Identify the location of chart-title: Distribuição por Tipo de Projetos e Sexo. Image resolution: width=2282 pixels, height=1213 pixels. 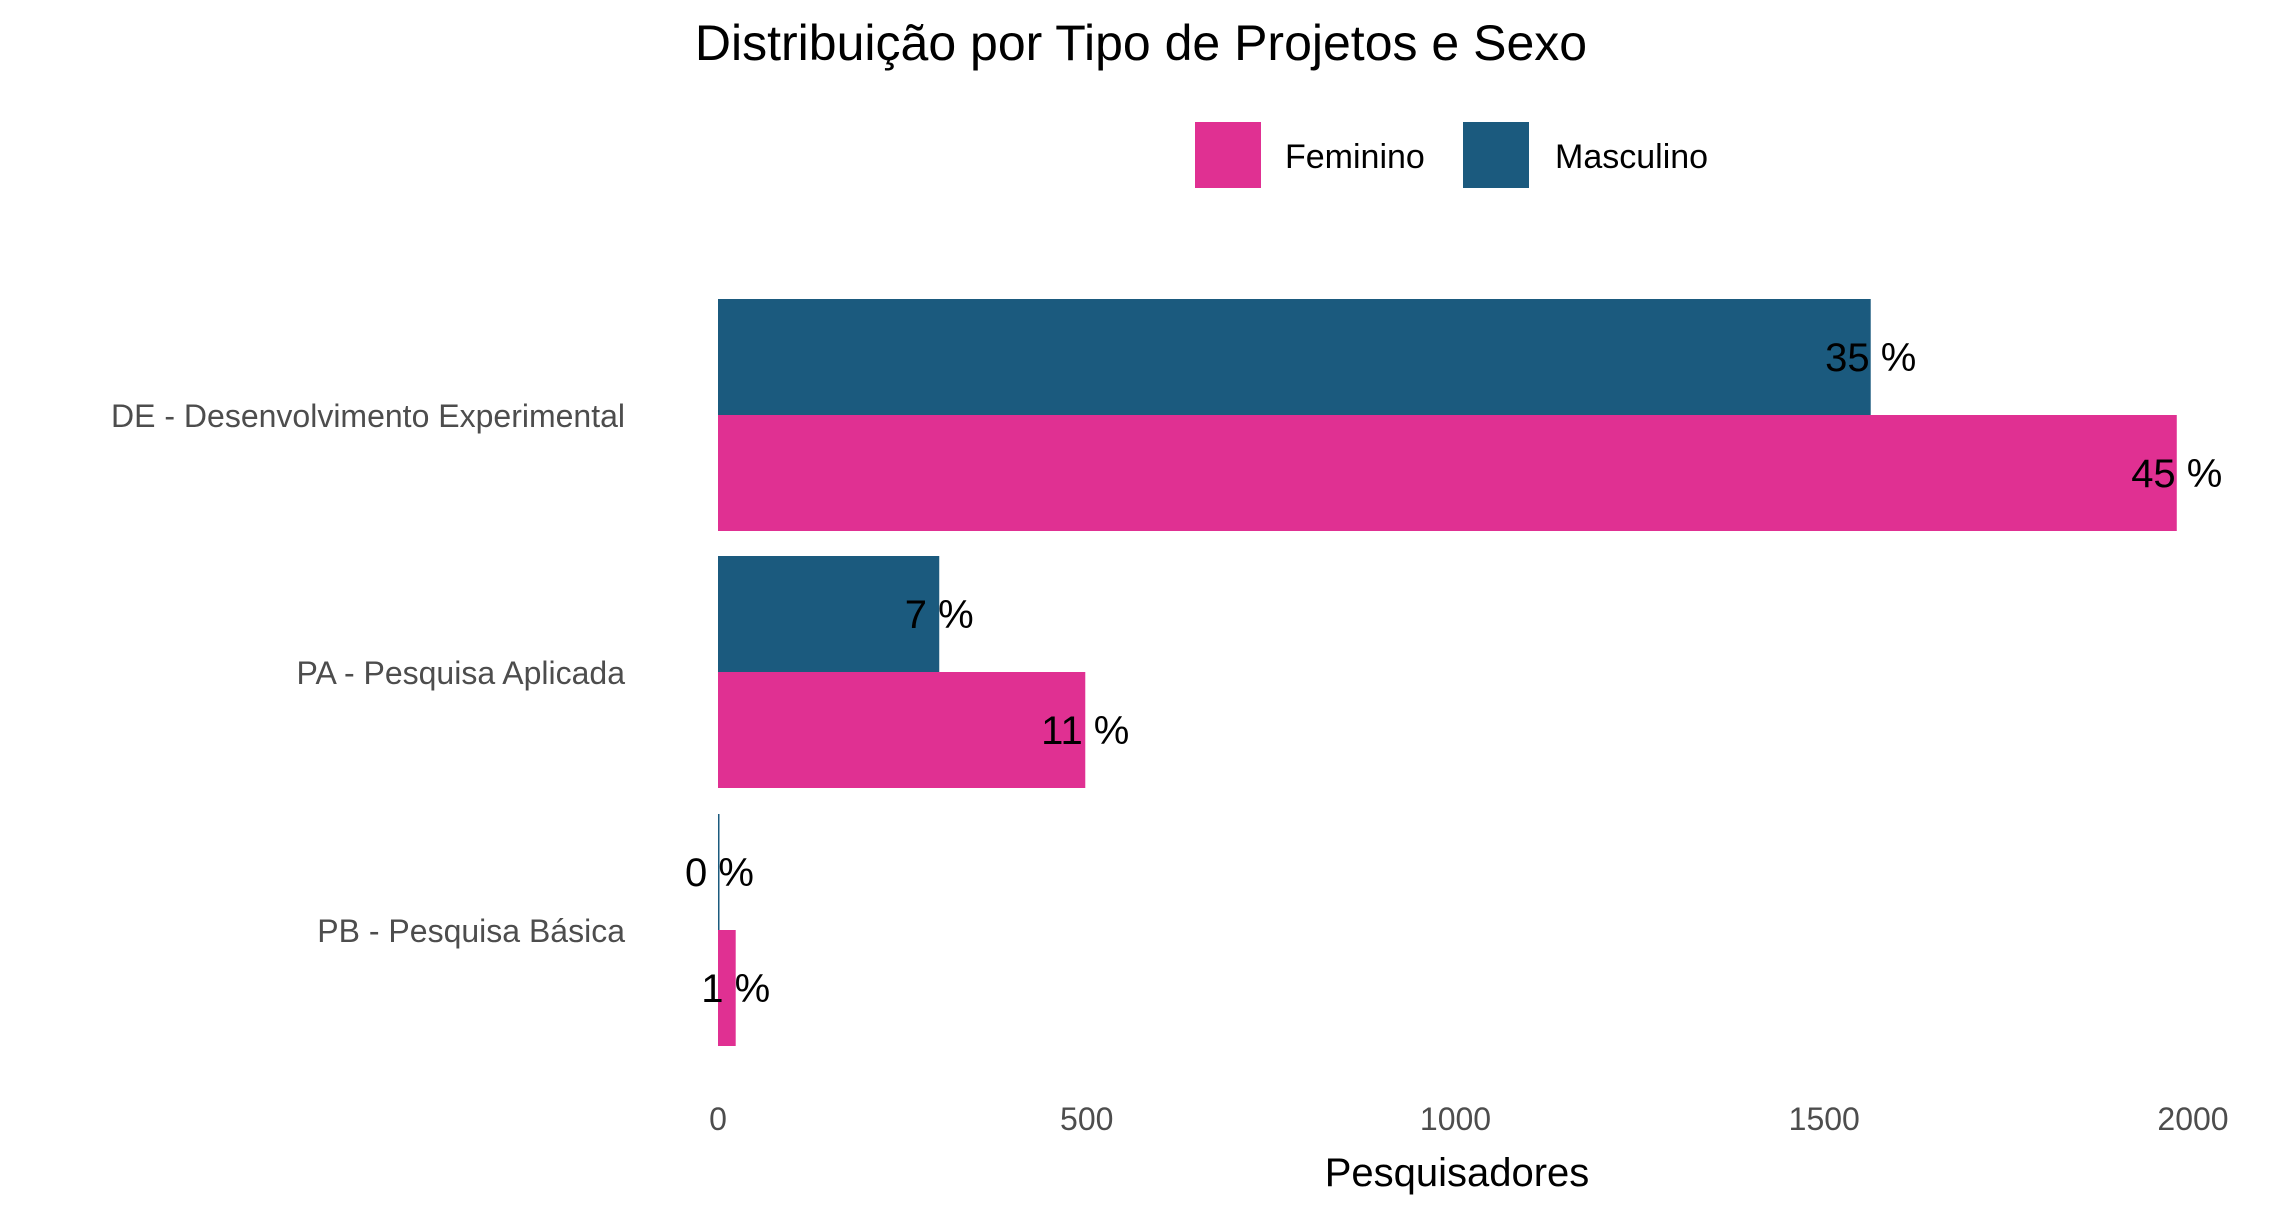
(1141, 43).